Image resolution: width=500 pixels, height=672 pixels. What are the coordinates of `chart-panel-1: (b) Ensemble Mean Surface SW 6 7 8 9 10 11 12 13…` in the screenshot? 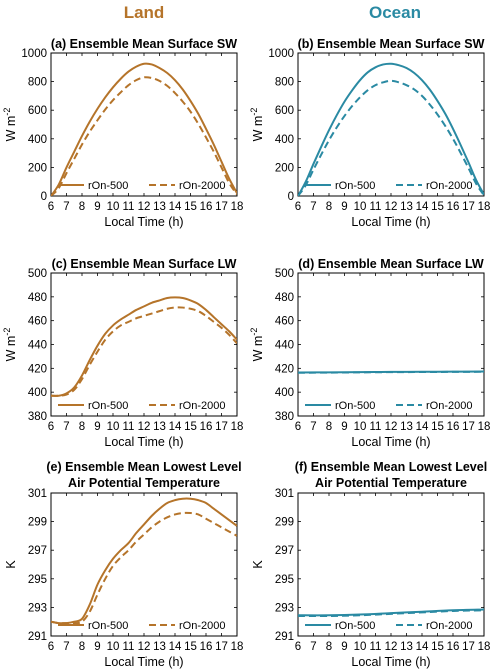 It's located at (369, 133).